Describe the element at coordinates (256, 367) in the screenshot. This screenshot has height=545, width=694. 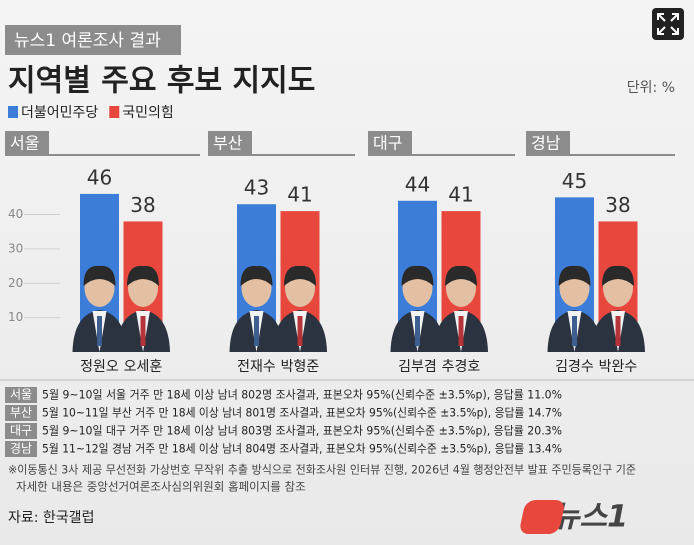
I see `candidate-name: 전재수` at that location.